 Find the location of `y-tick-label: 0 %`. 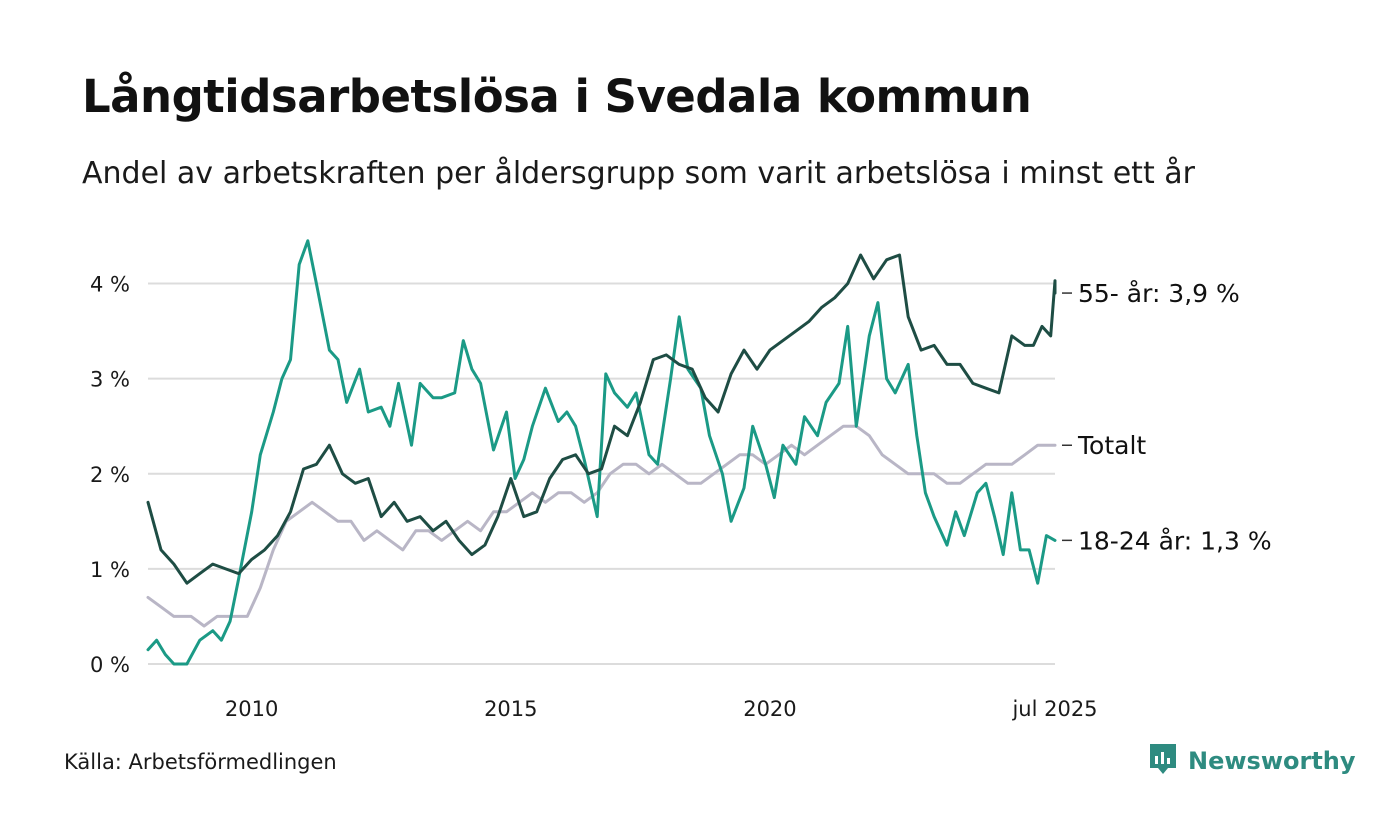

y-tick-label: 0 % is located at coordinates (110, 665).